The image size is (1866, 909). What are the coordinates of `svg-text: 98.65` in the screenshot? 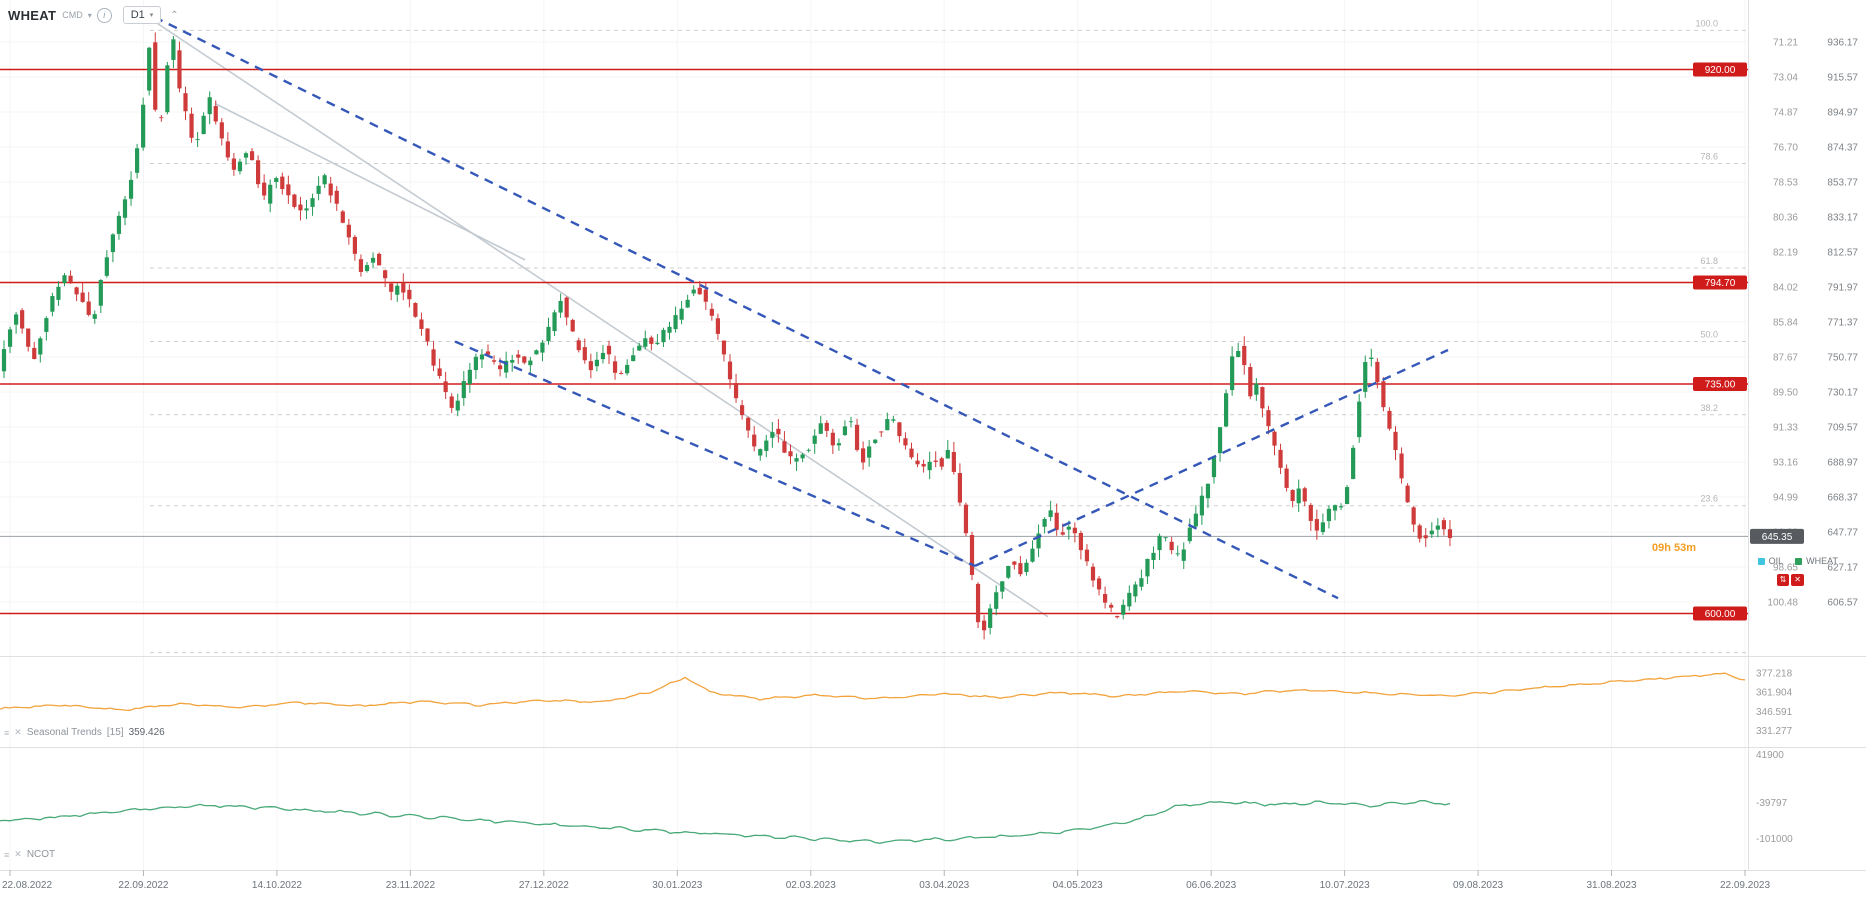 It's located at (1785, 568).